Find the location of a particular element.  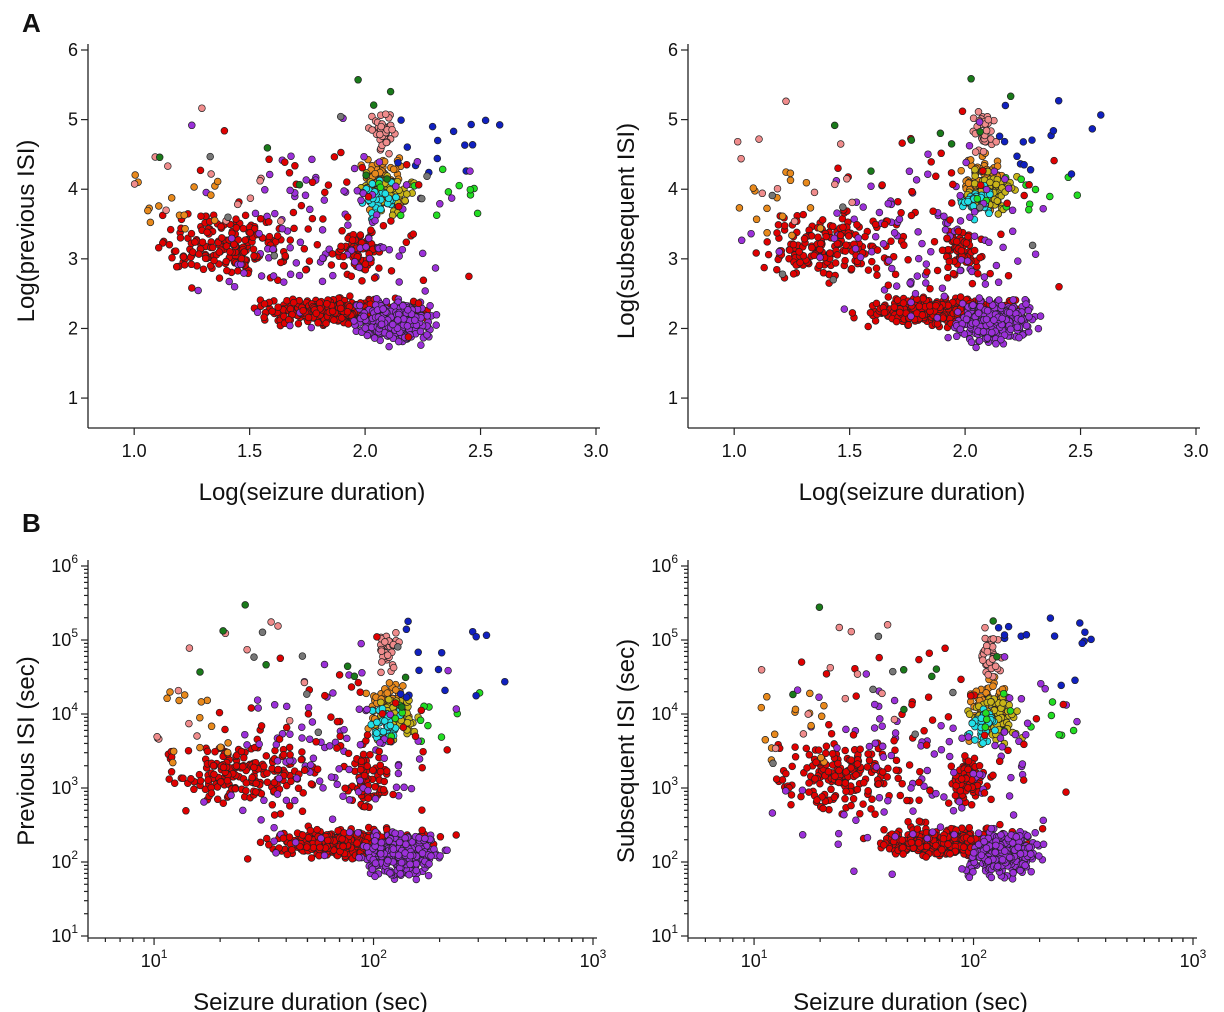

panel-label-a: A is located at coordinates (31, 23).